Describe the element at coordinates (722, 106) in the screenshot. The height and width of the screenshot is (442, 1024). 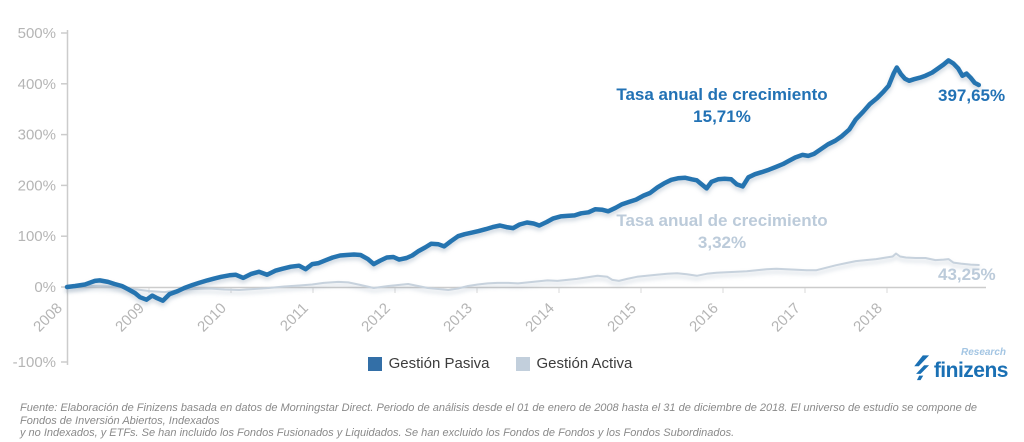
I see `annotation-pasiva: Tasa anual de crecimiento 15,71%` at that location.